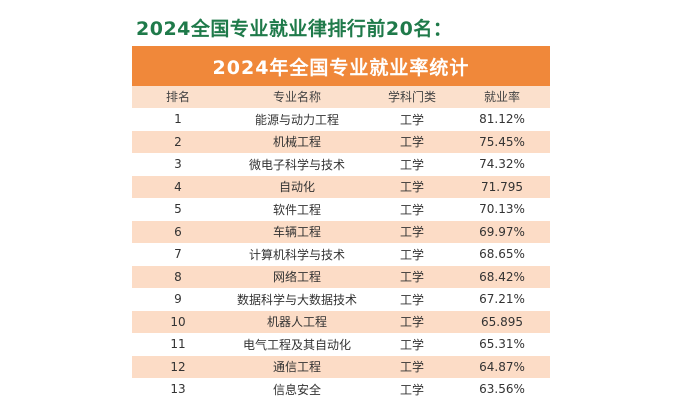  What do you see at coordinates (178, 232) in the screenshot?
I see `rank-cell: 6` at bounding box center [178, 232].